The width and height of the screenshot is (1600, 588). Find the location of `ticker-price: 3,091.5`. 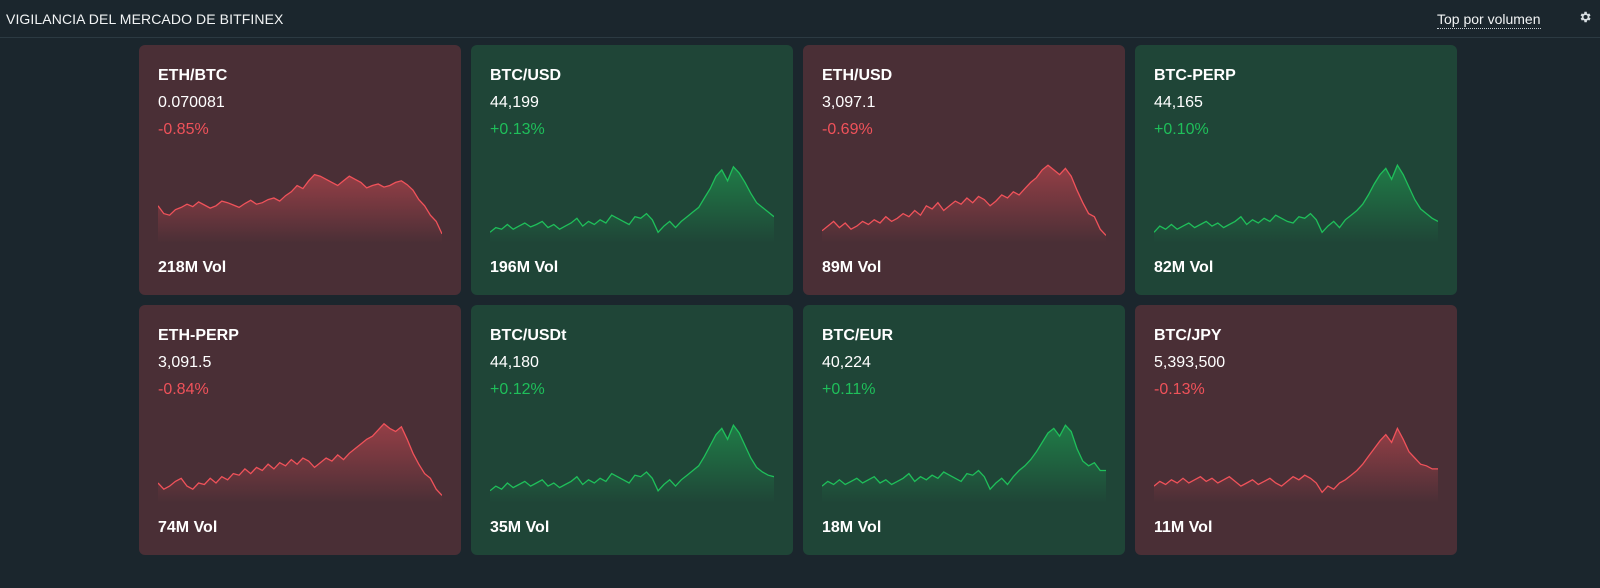

ticker-price: 3,091.5 is located at coordinates (185, 362).